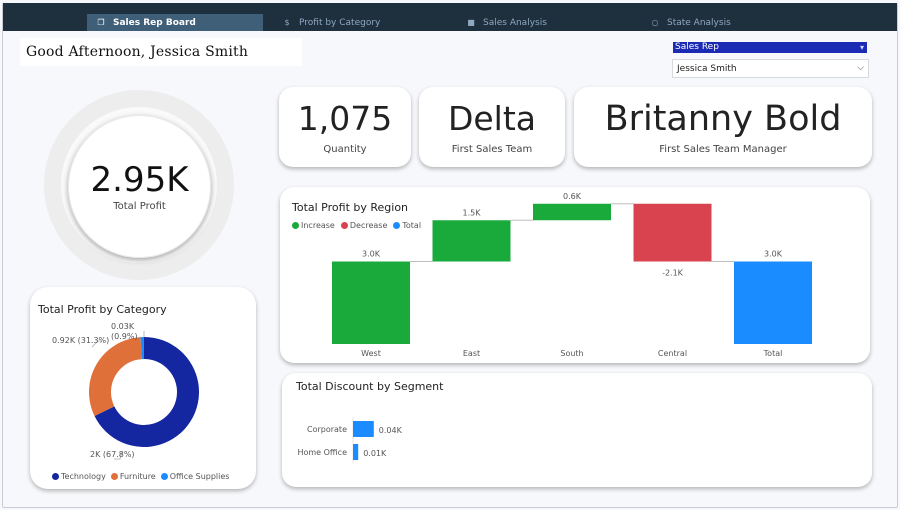 The image size is (900, 510). I want to click on legend-dot-total, so click(397, 225).